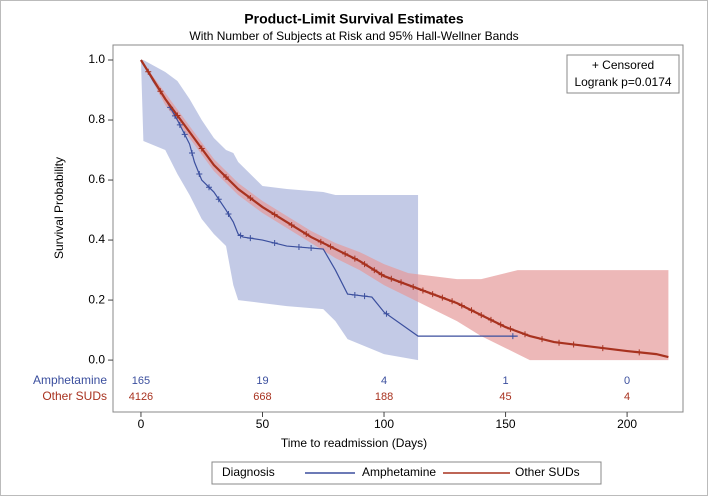  What do you see at coordinates (262, 397) in the screenshot?
I see `at-risk-count: 668` at bounding box center [262, 397].